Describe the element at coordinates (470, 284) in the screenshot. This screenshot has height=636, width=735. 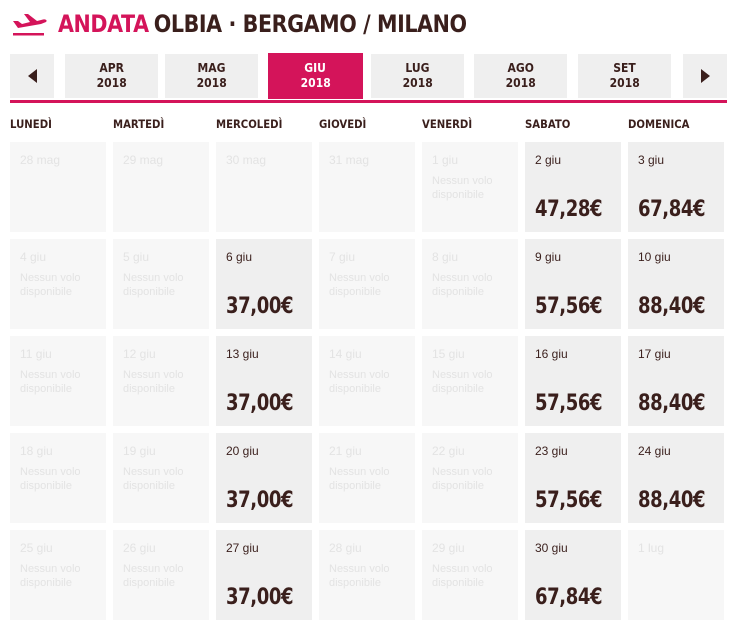
I see `day-cell-unavailable: 8 giu Nessun volo disponibile` at that location.